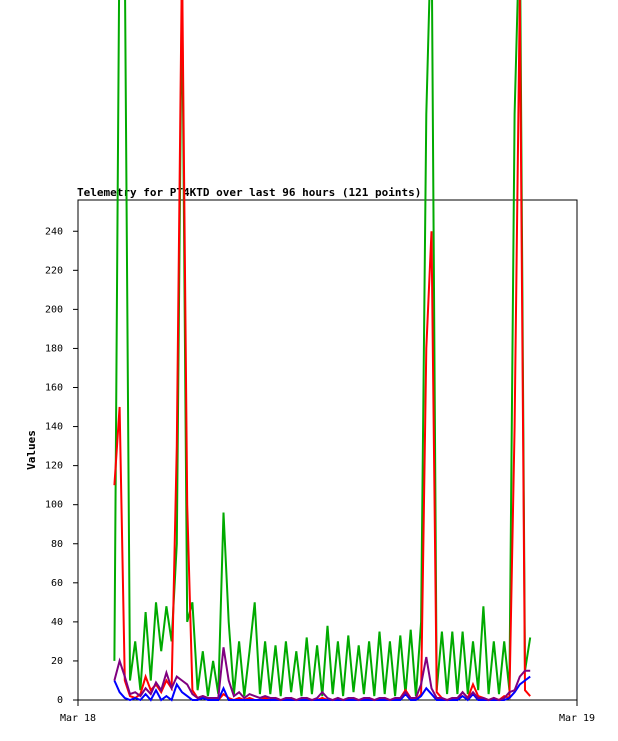 This screenshot has width=618, height=741. I want to click on y-tick-label: 200, so click(54, 309).